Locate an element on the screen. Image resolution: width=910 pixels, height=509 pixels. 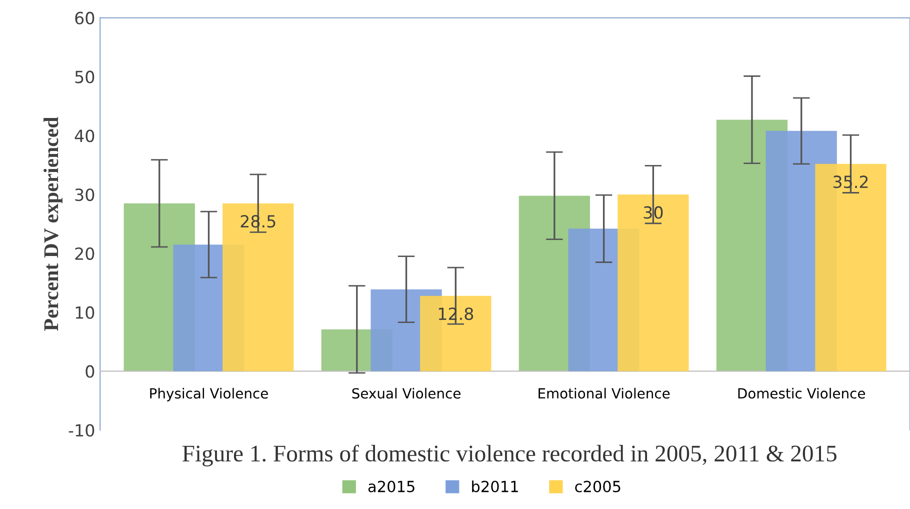
legend-label: a2015 is located at coordinates (391, 486).